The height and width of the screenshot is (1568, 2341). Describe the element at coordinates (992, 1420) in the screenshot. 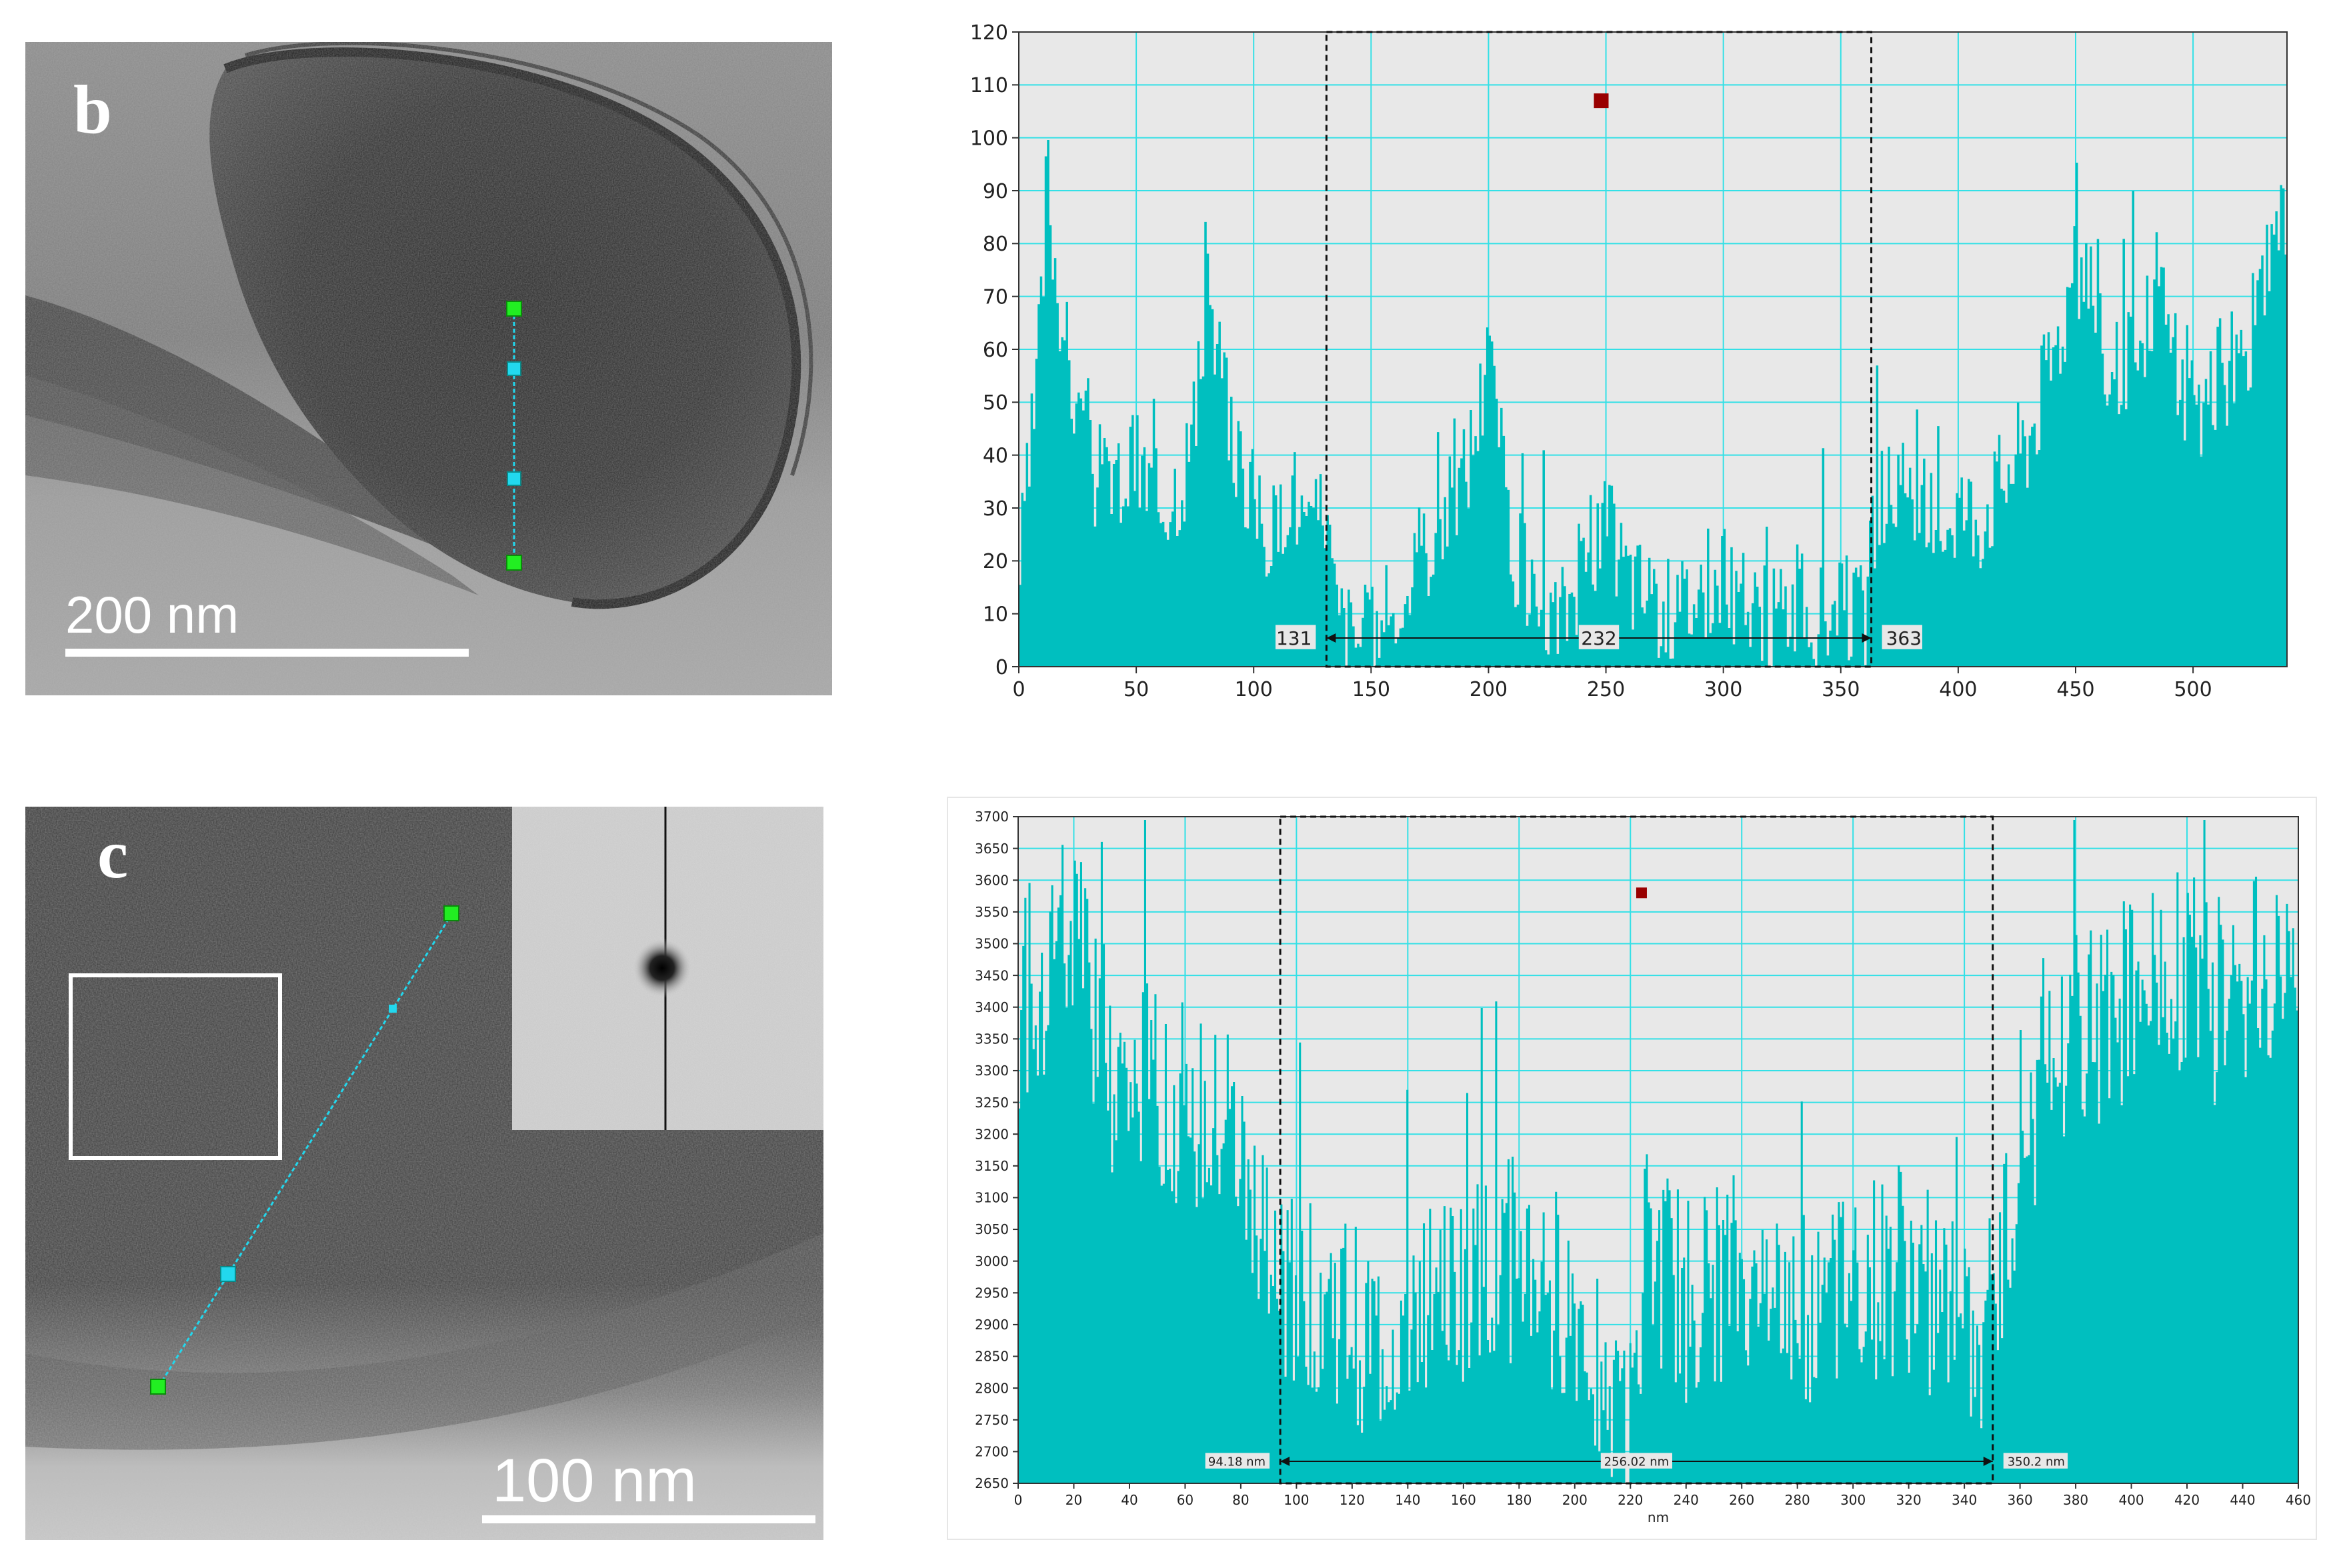

I see `y-tick-label: 2750` at that location.